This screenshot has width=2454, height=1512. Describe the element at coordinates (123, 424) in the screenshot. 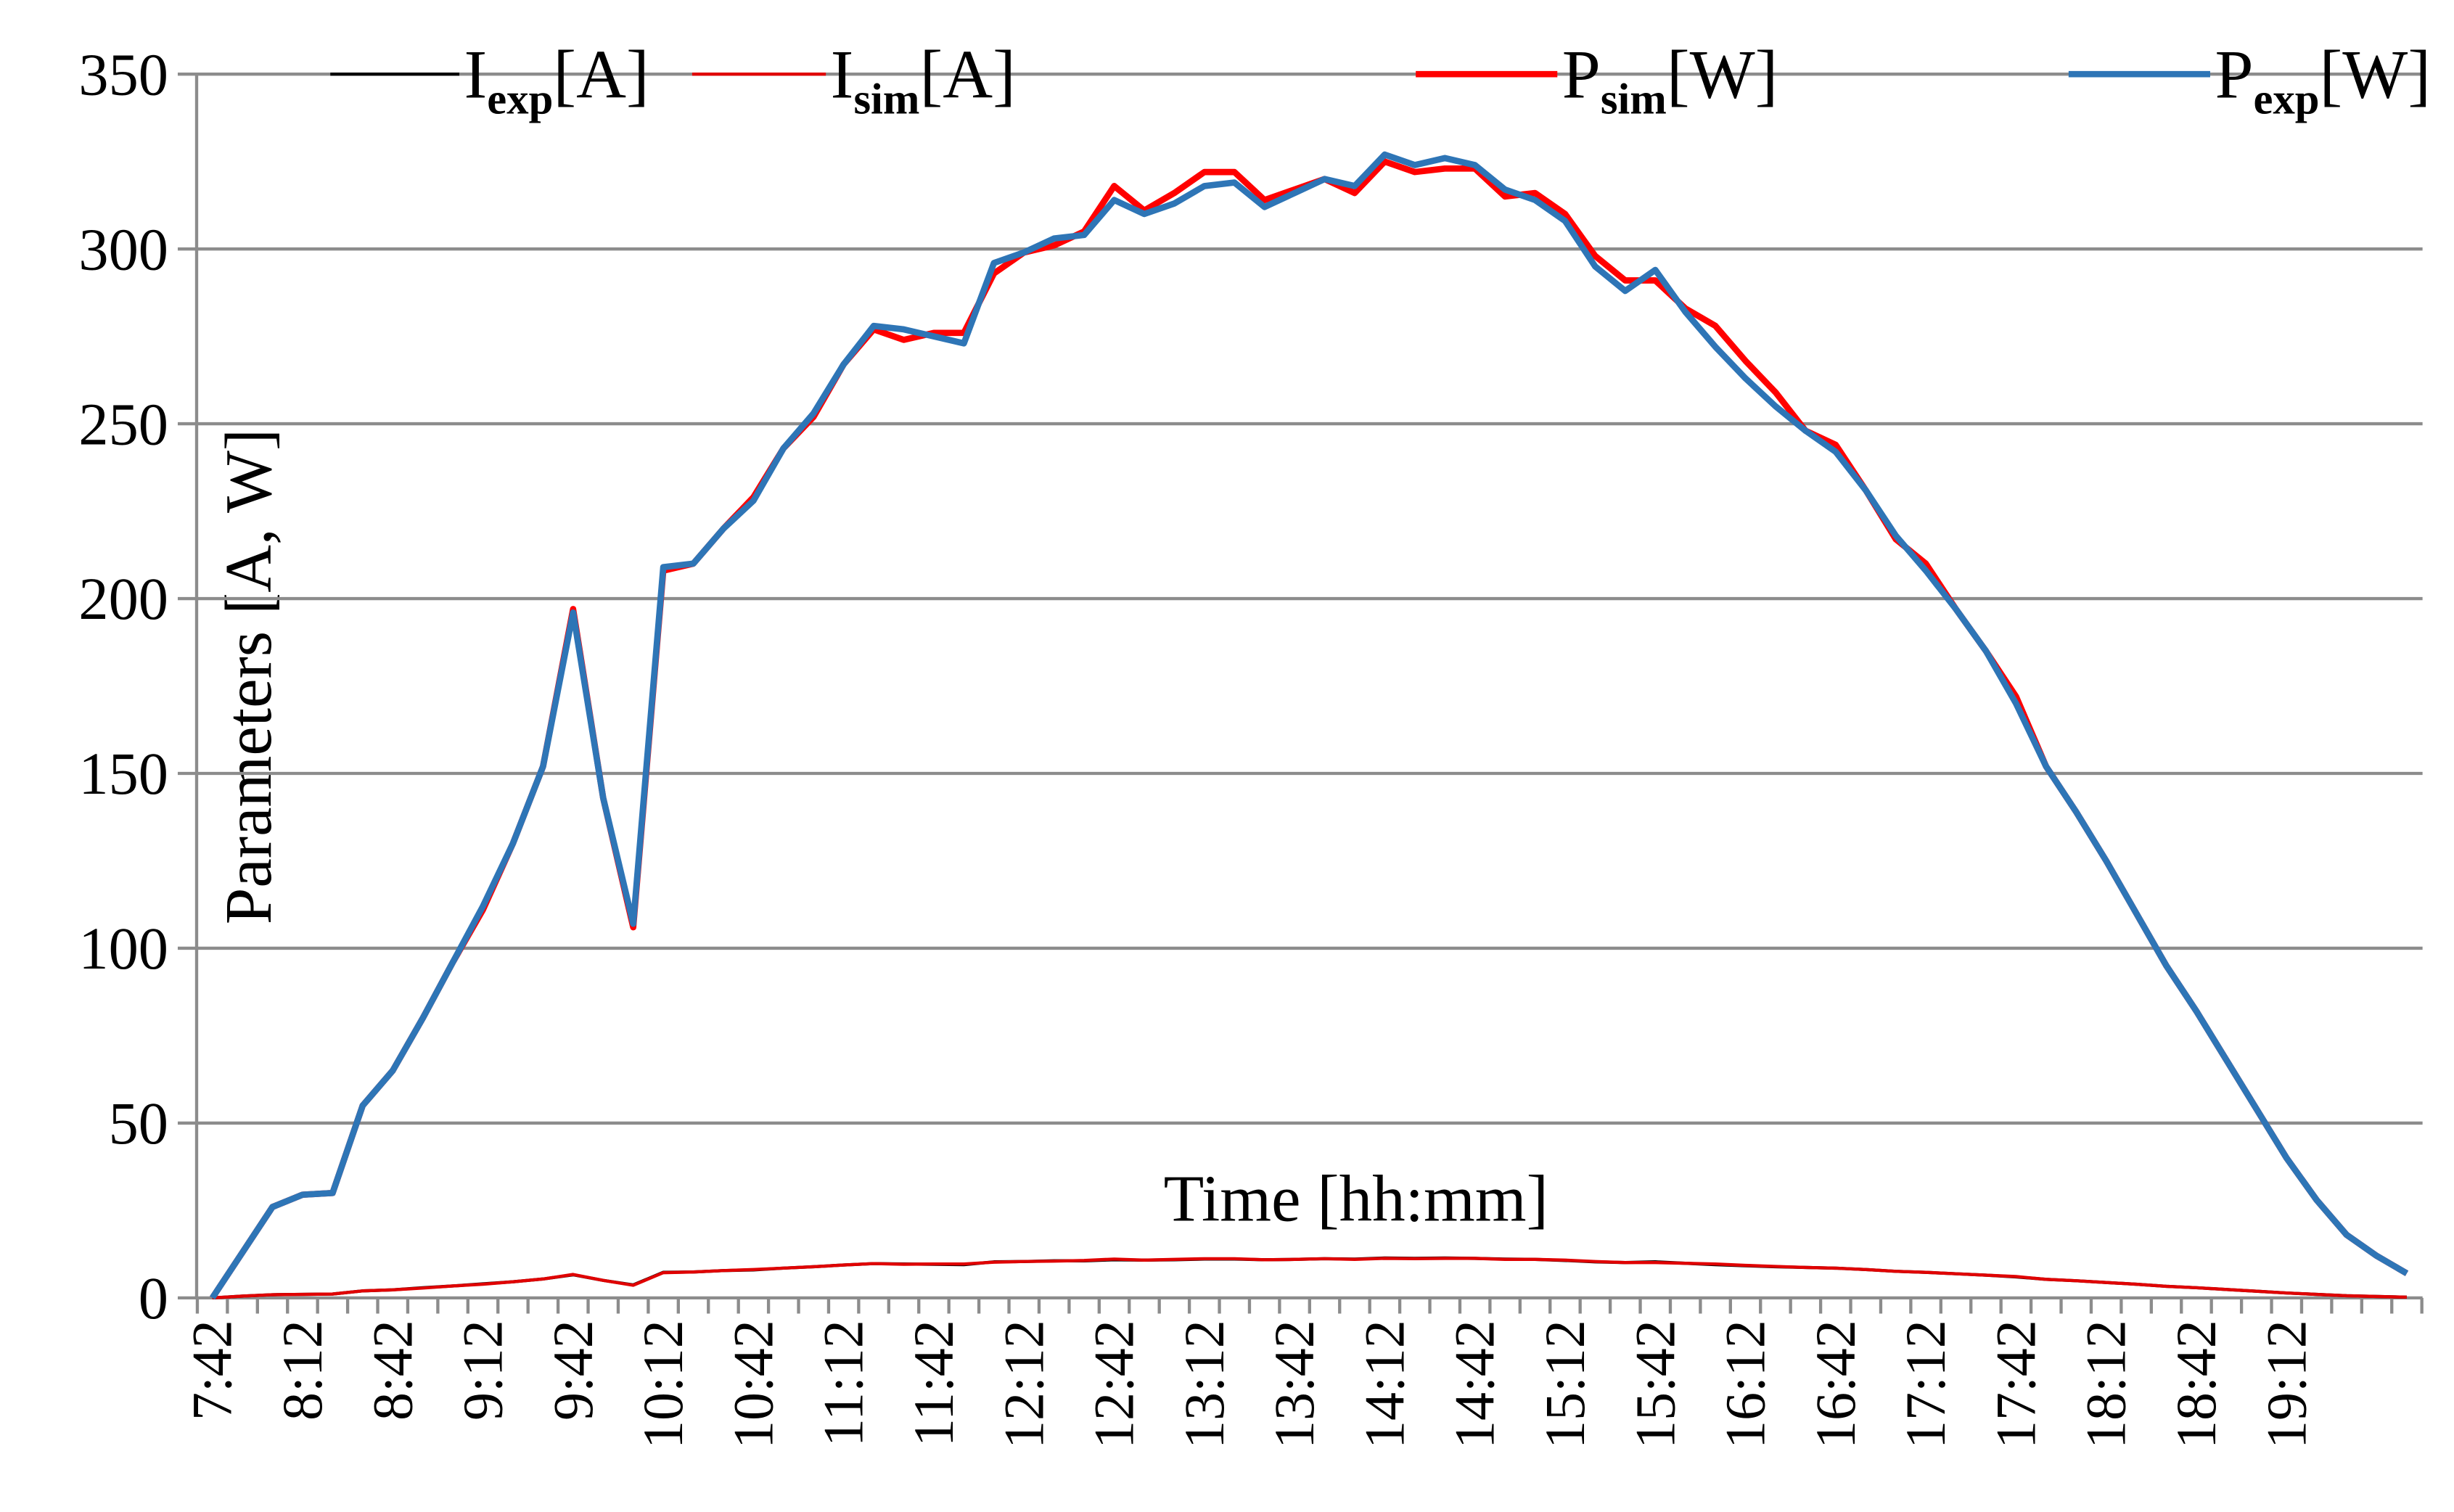

I see `y-tick-label: 250` at that location.